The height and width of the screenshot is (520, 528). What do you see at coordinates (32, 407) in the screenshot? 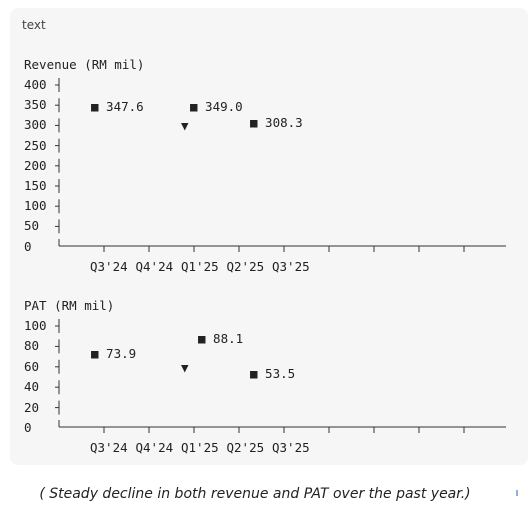
I see `y-tick-label: 20` at bounding box center [32, 407].